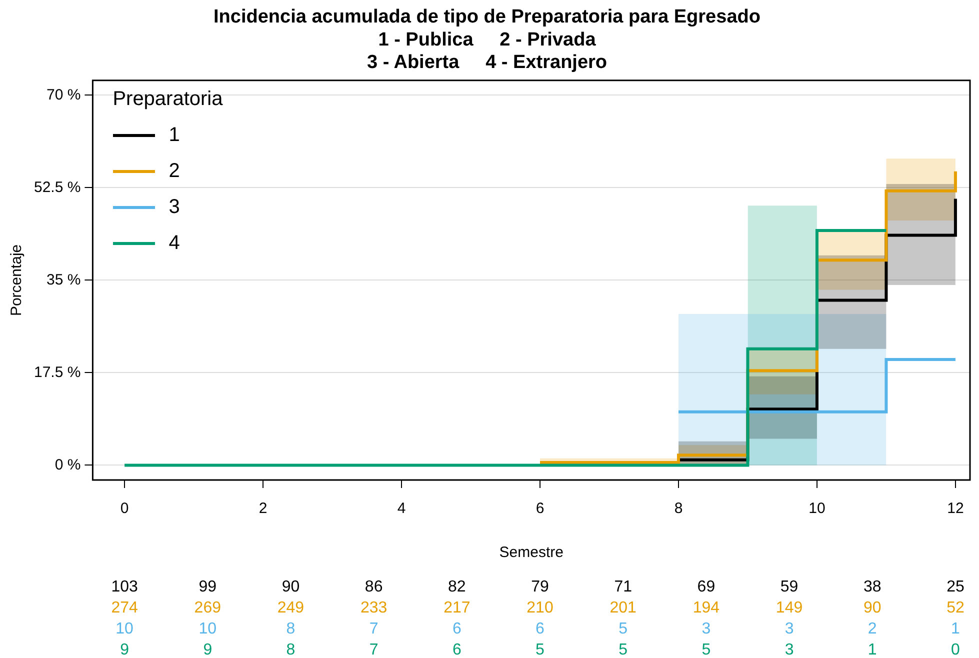 Image resolution: width=979 pixels, height=658 pixels. I want to click on legend-title: Preparatoria, so click(167, 100).